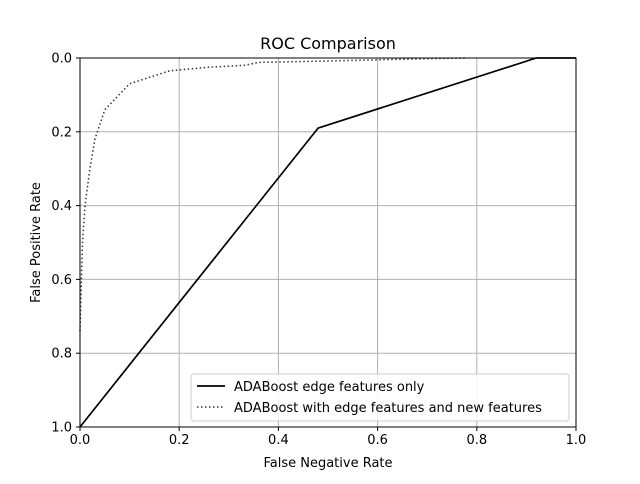 The height and width of the screenshot is (484, 640). I want to click on x-tick-label: 0.4, so click(278, 440).